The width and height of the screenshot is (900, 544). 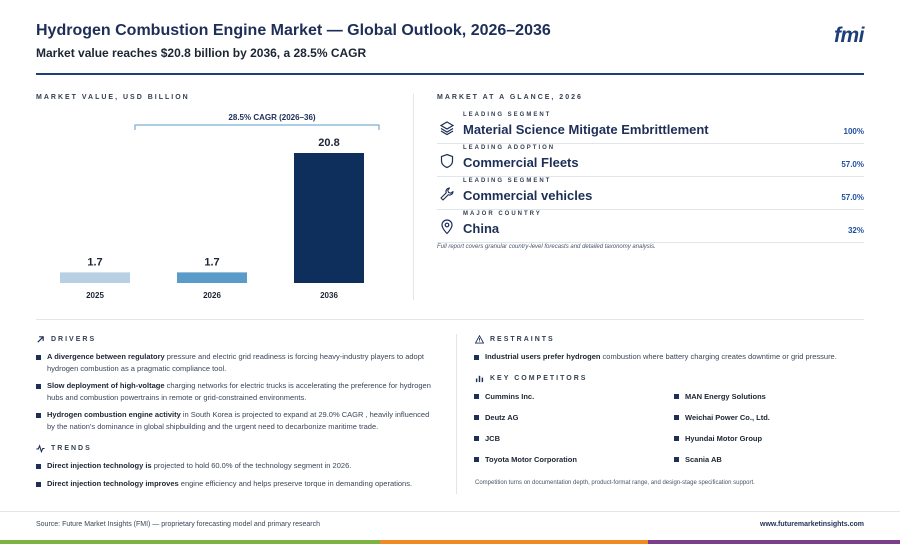 What do you see at coordinates (509, 148) in the screenshot?
I see `glance-item-small-label: LEADING ADOPTION` at bounding box center [509, 148].